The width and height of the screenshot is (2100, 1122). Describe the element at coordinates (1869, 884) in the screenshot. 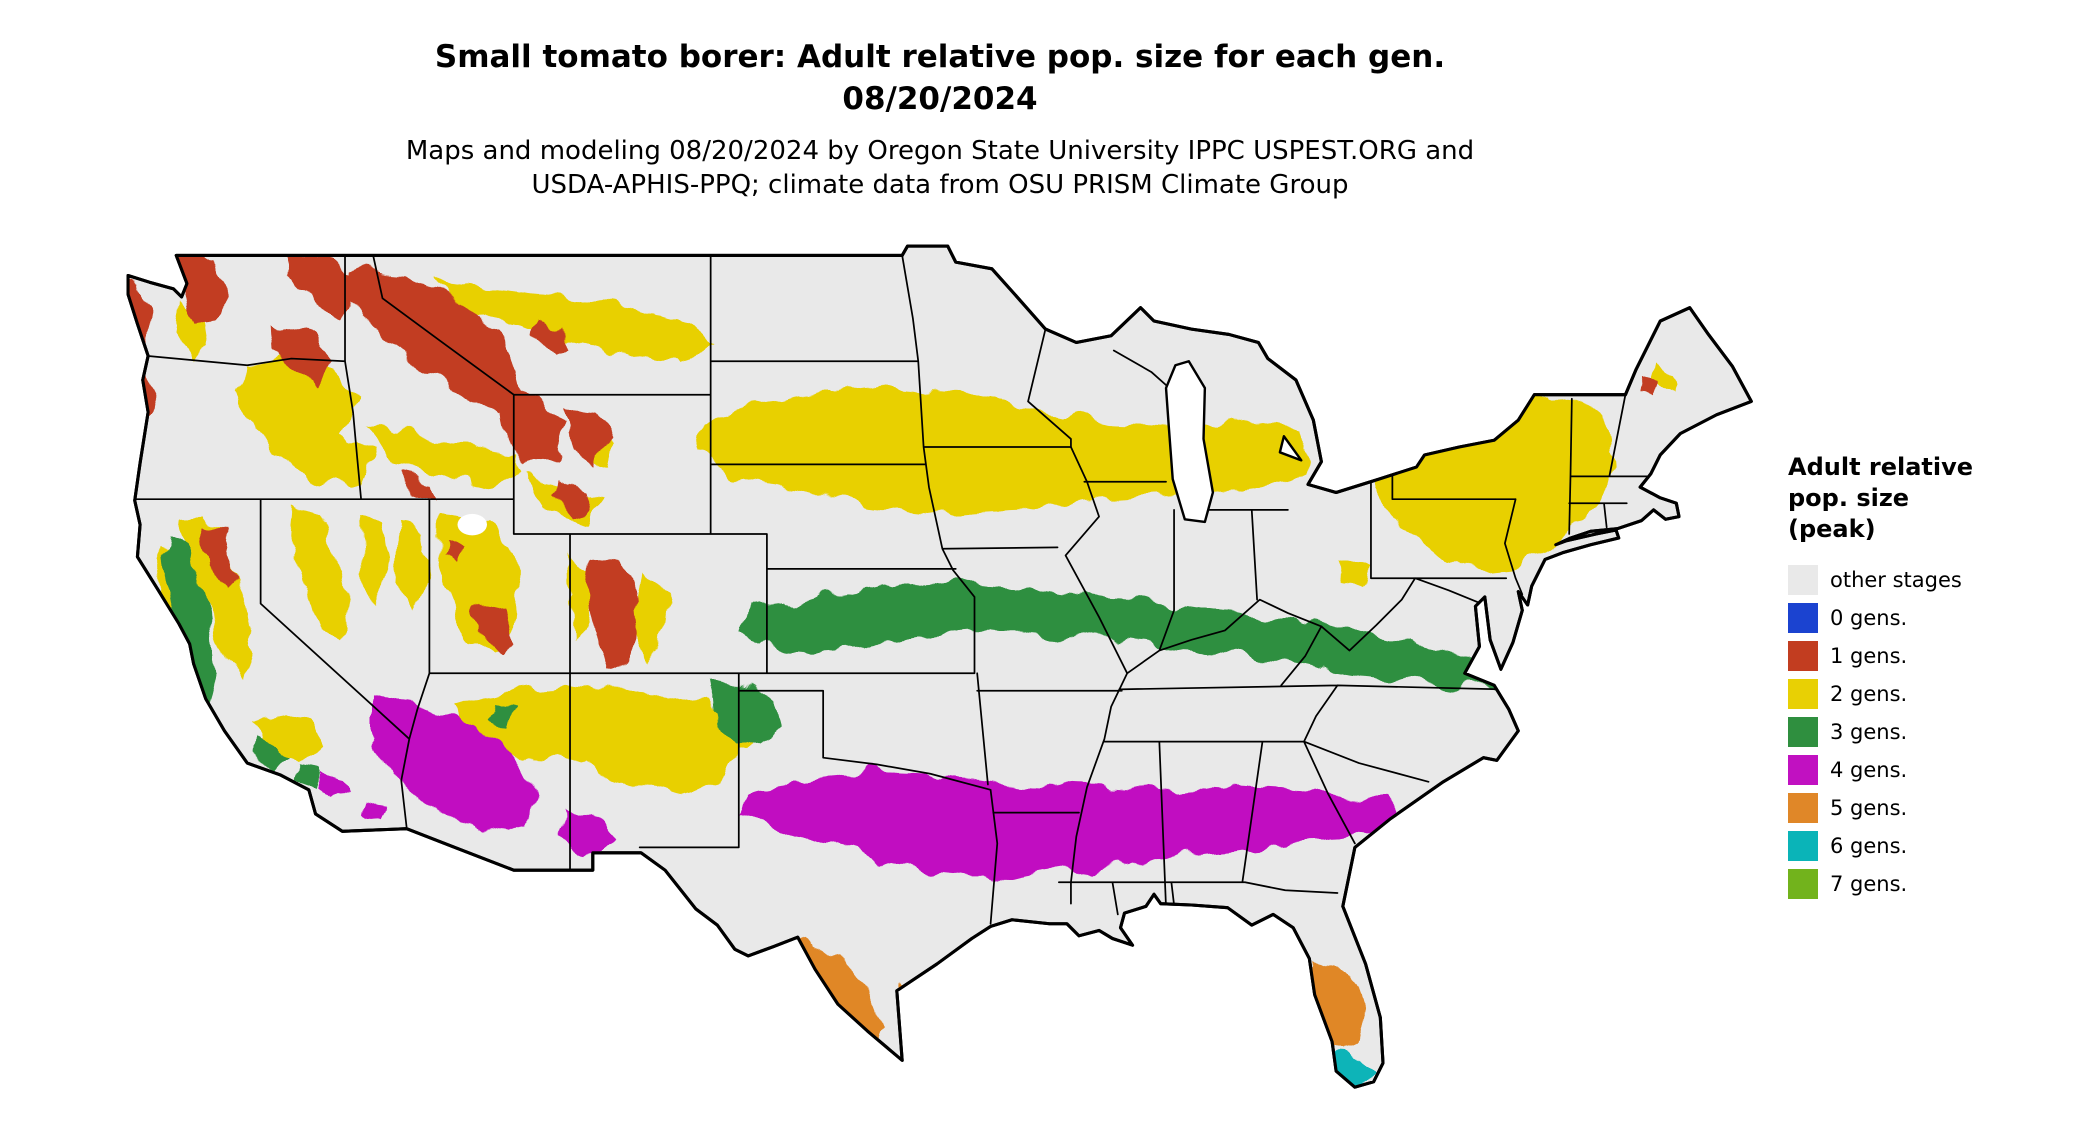

I see `legend-label: 7 gens.` at that location.